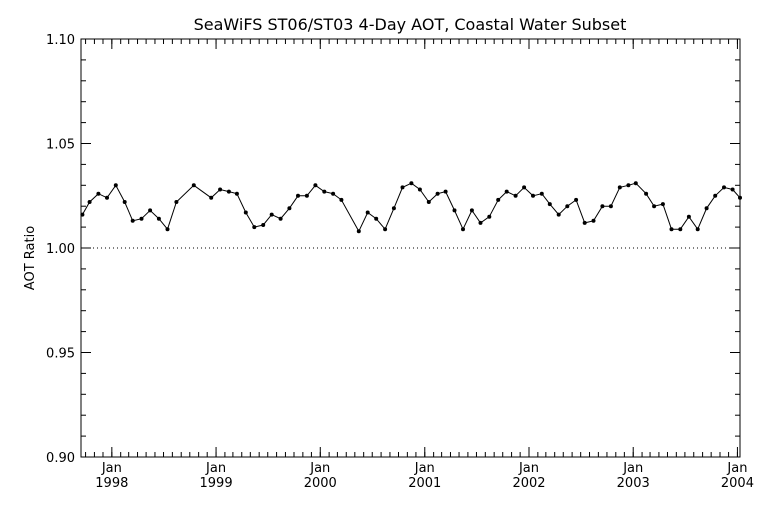  What do you see at coordinates (60, 145) in the screenshot?
I see `y-tick-label: 1.05` at bounding box center [60, 145].